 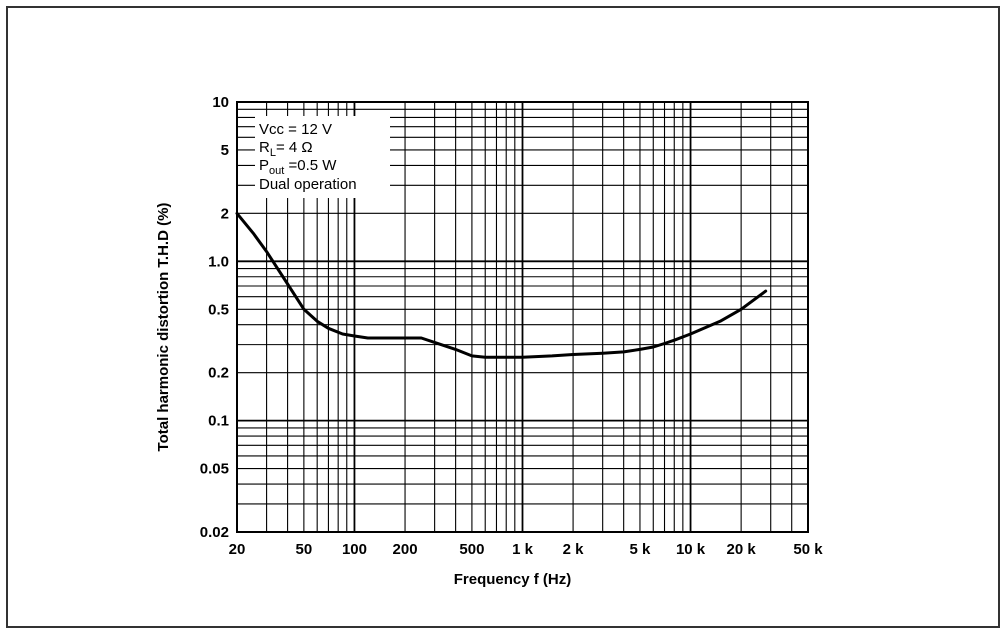 I want to click on y-tick-label: 0.5, so click(x=218, y=309).